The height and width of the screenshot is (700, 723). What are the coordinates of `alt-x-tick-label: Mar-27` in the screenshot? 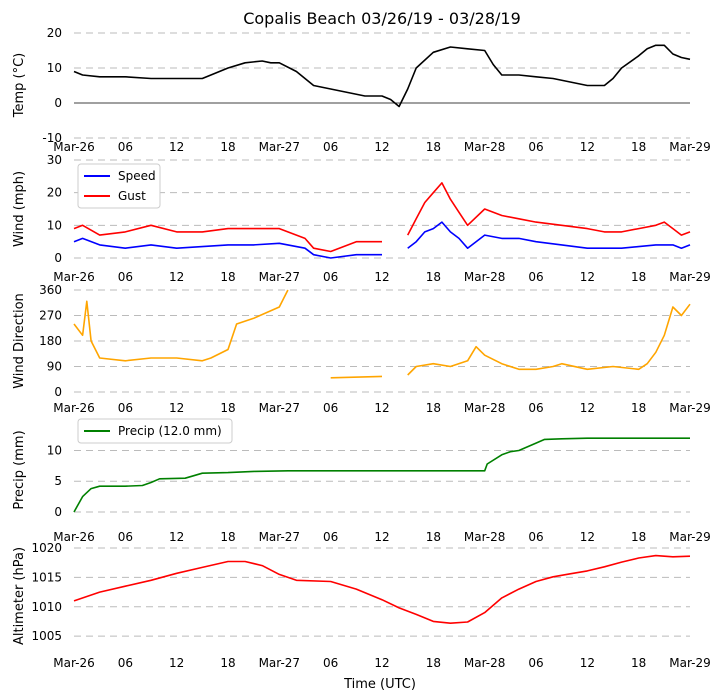 It's located at (279, 663).